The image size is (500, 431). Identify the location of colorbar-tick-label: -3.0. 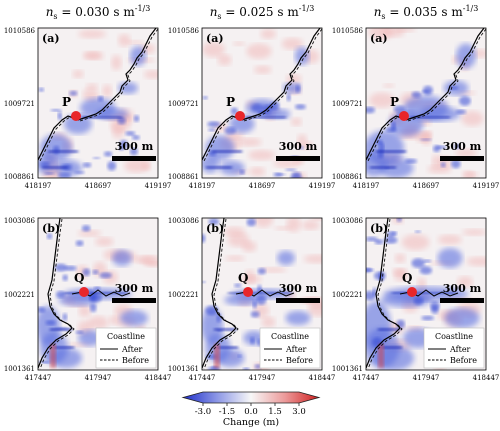
(203, 412).